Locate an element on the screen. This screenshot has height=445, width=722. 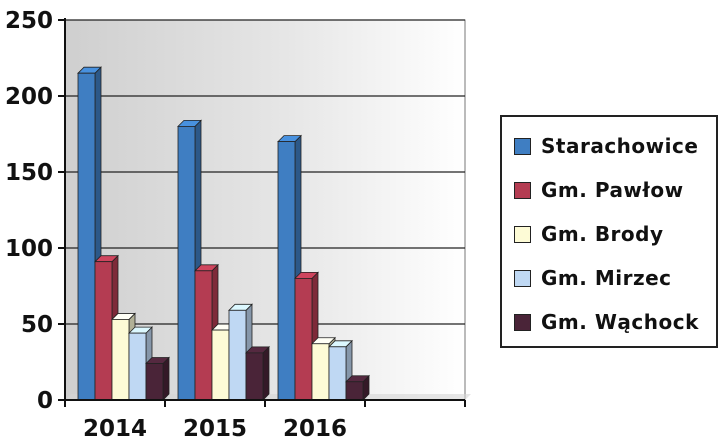
legend-item: Gm. Pawłow is located at coordinates (599, 190).